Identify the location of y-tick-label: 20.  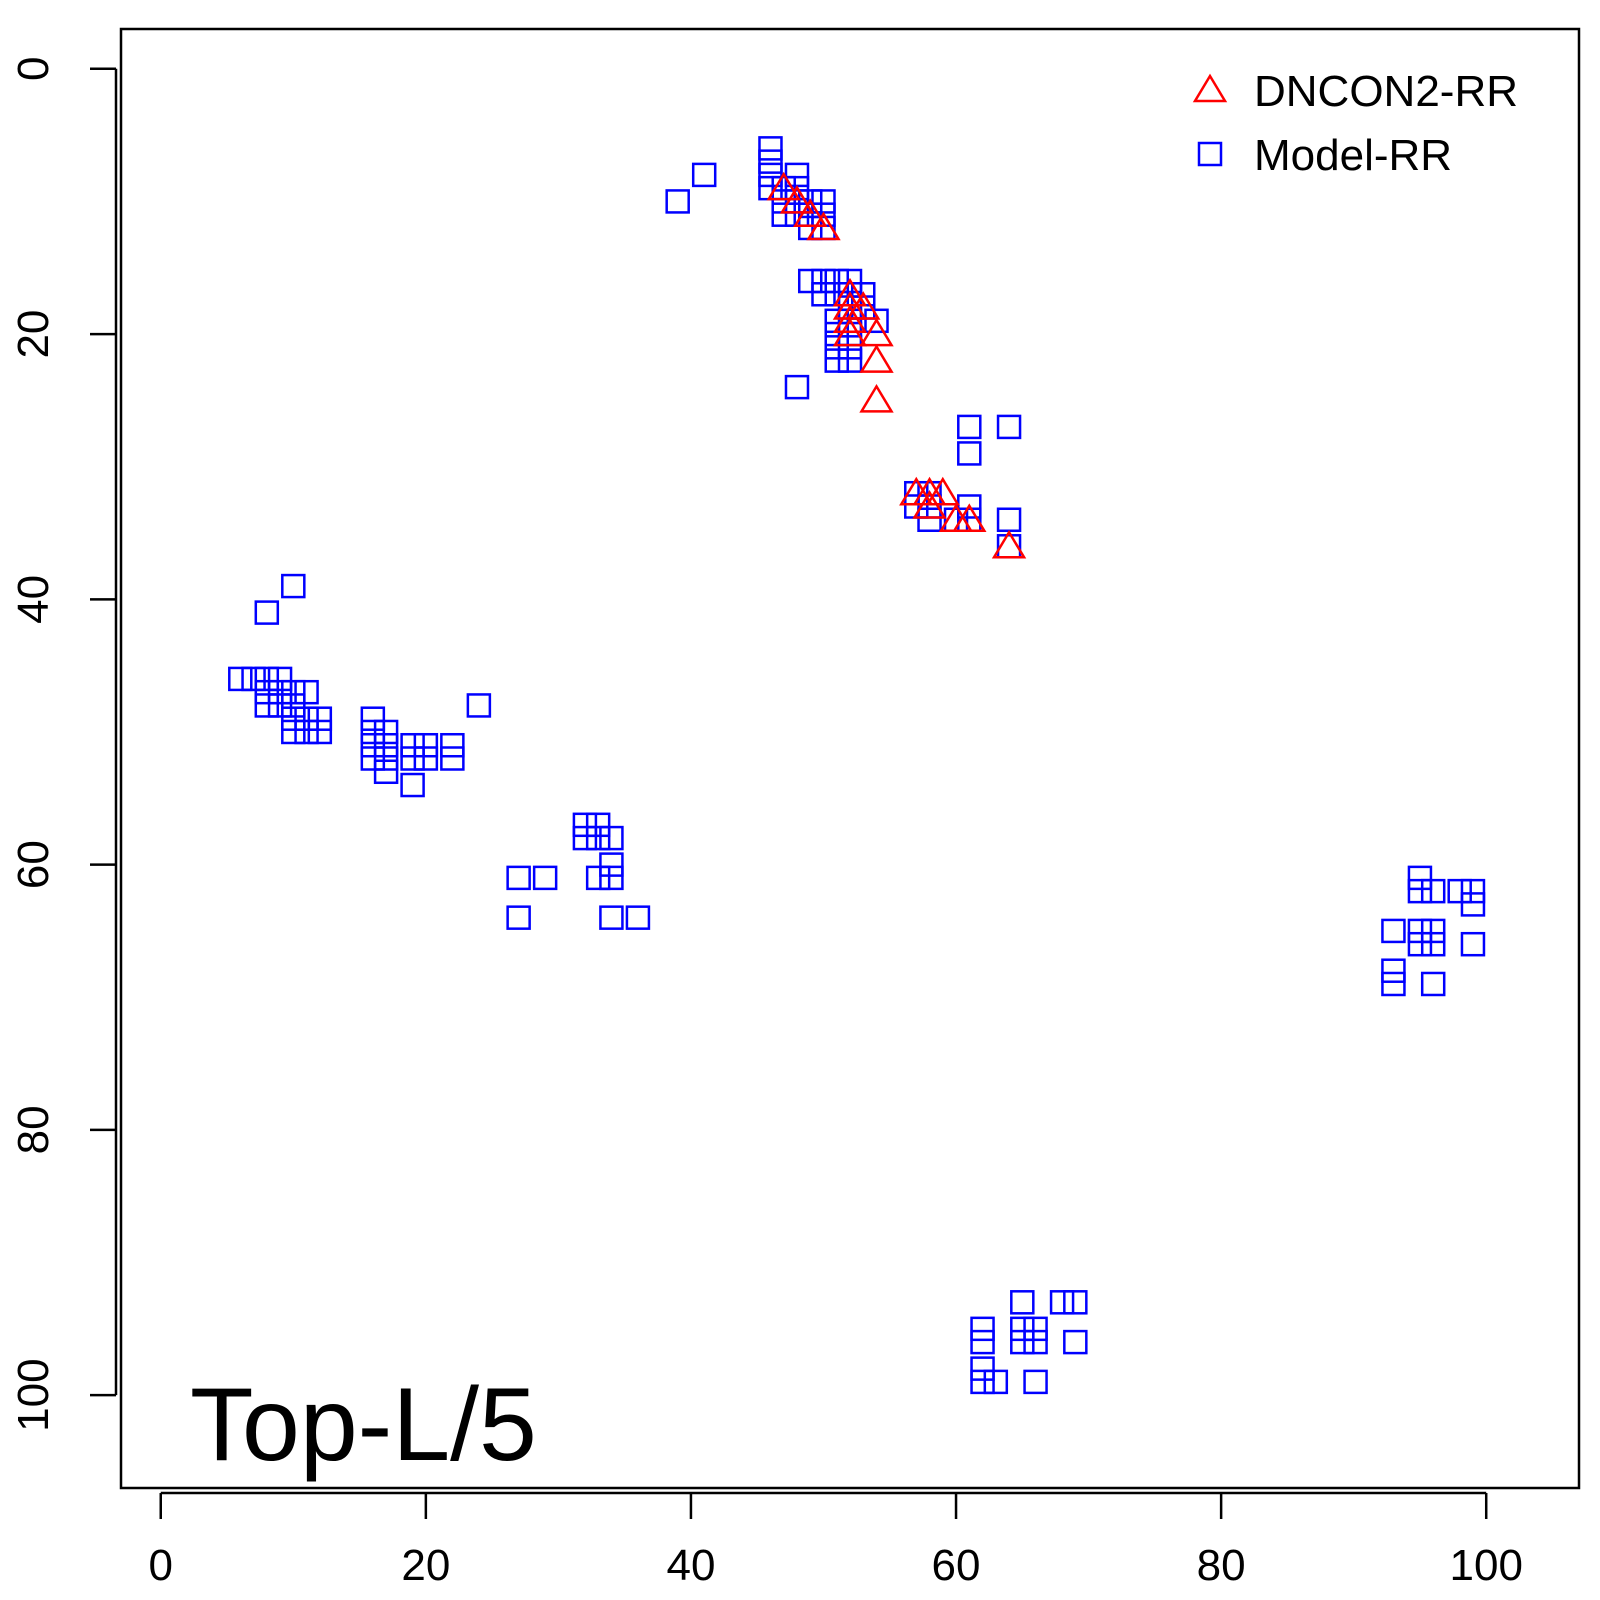
(33, 334).